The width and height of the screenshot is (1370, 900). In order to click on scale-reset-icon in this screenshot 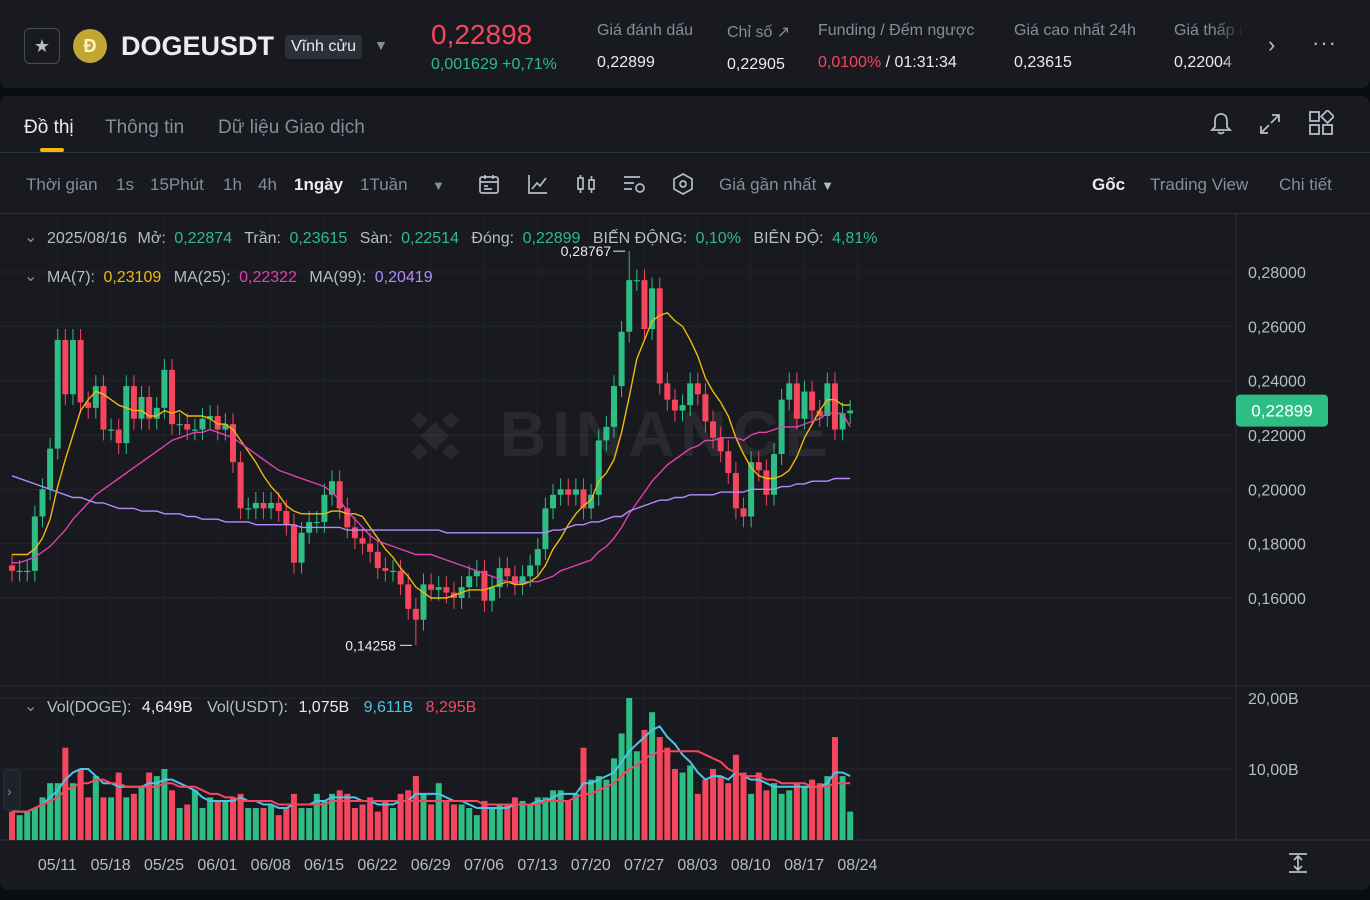, I will do `click(1298, 863)`.